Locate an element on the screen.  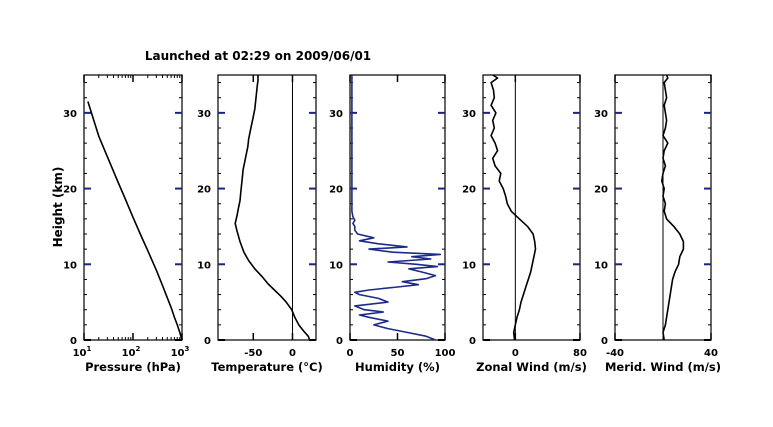
chart-title: Launched at 02:29 on 2009/06/01 is located at coordinates (258, 56).